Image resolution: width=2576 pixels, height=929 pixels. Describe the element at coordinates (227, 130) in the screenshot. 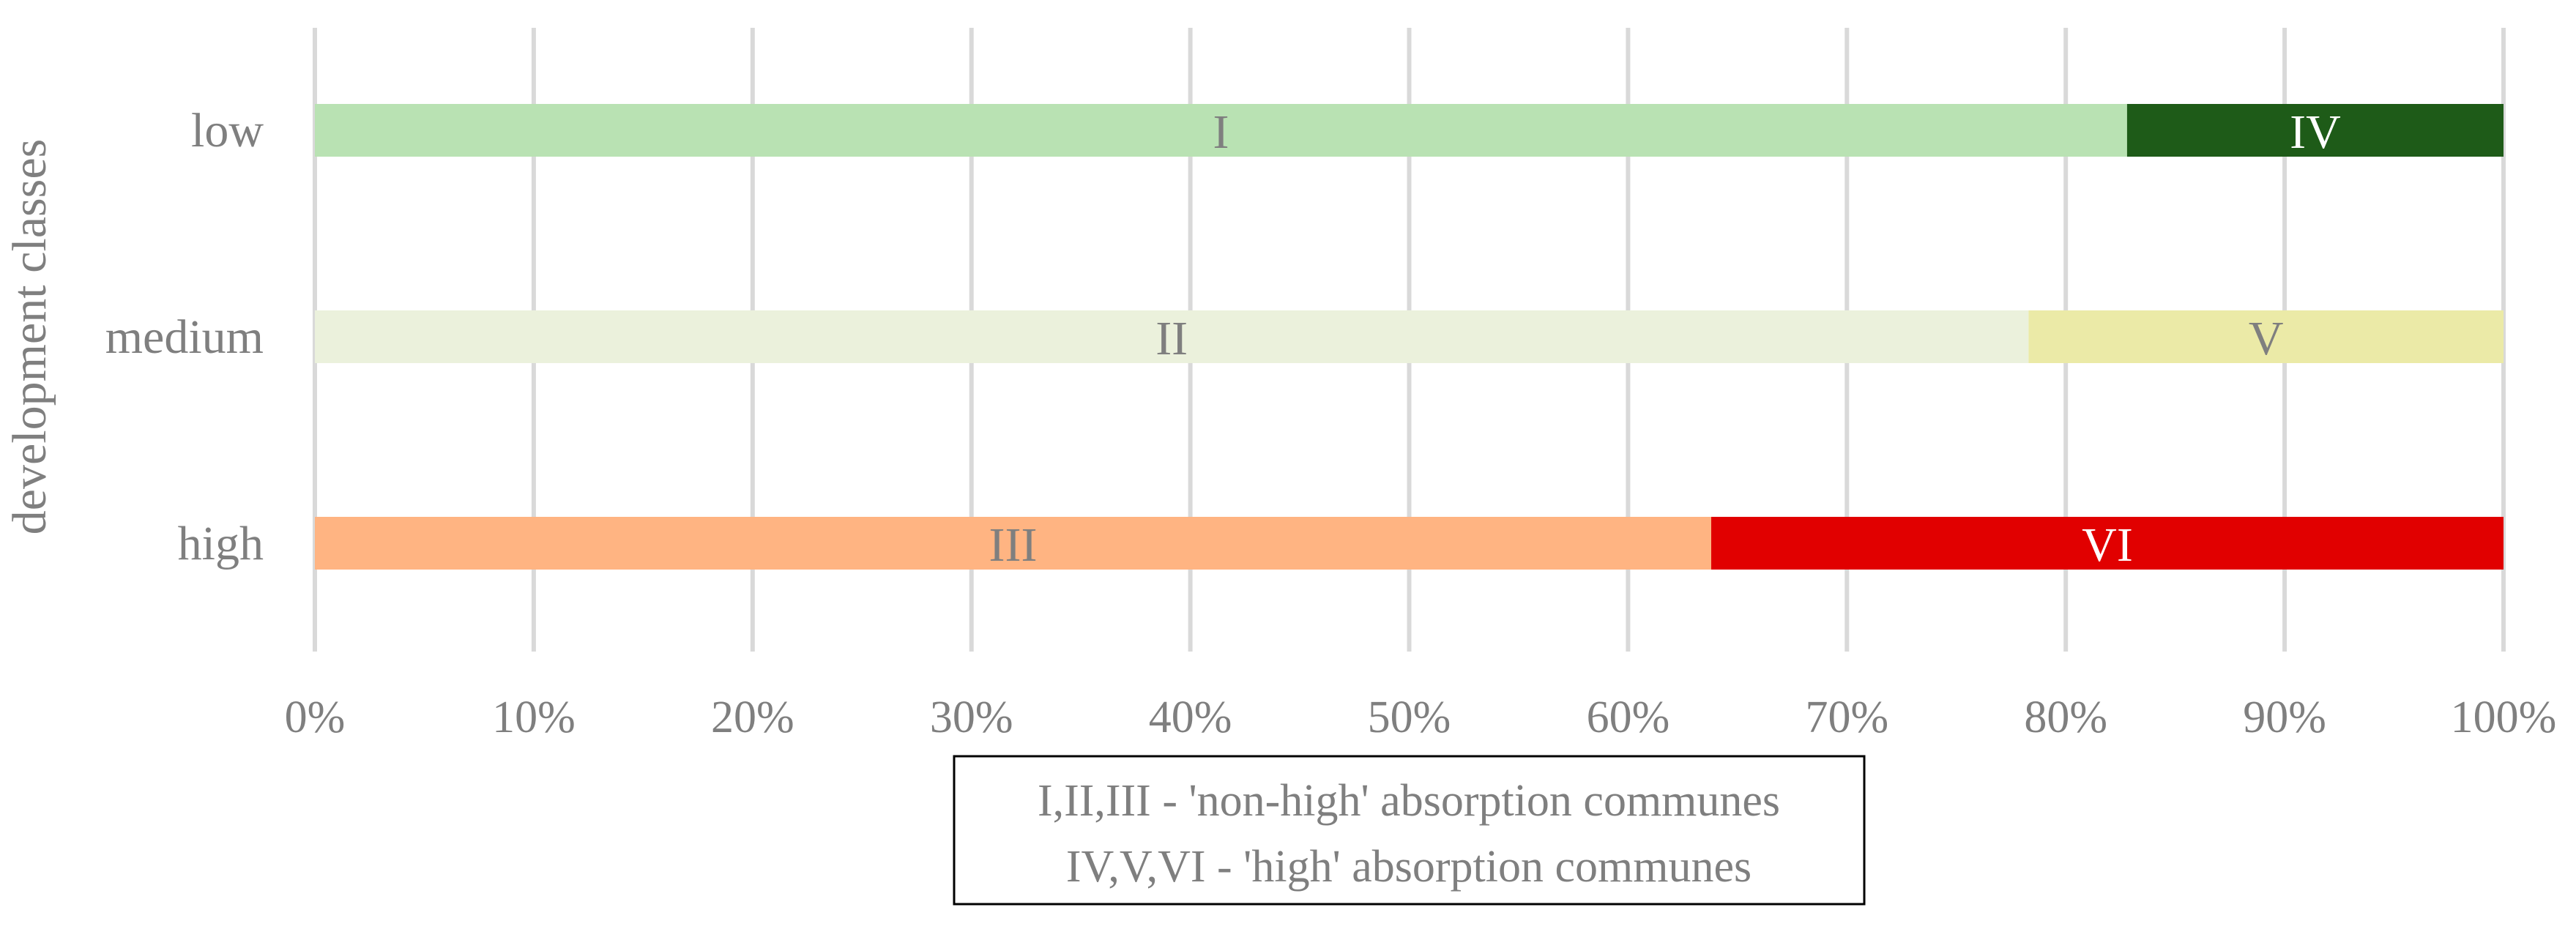

I see `y-category-label: low` at that location.